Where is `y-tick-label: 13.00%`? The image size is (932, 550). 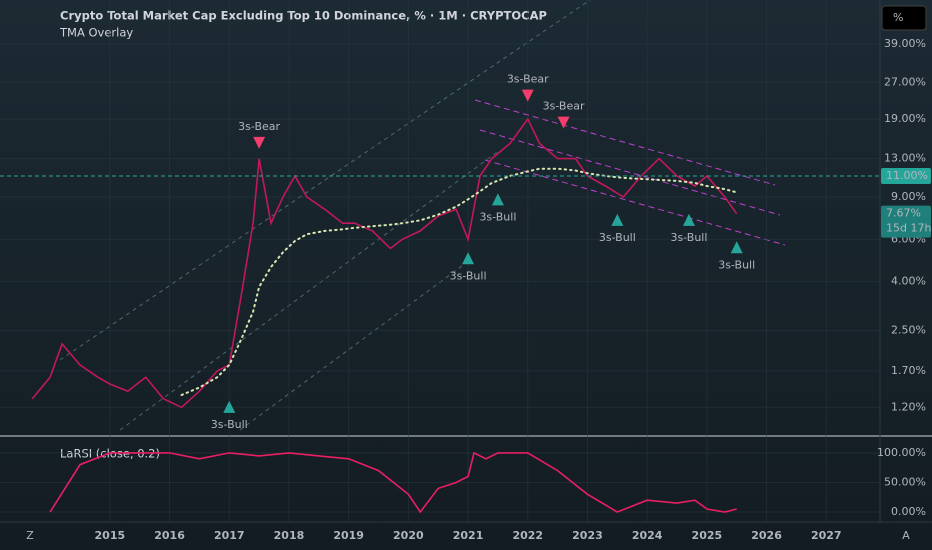 y-tick-label: 13.00% is located at coordinates (905, 158).